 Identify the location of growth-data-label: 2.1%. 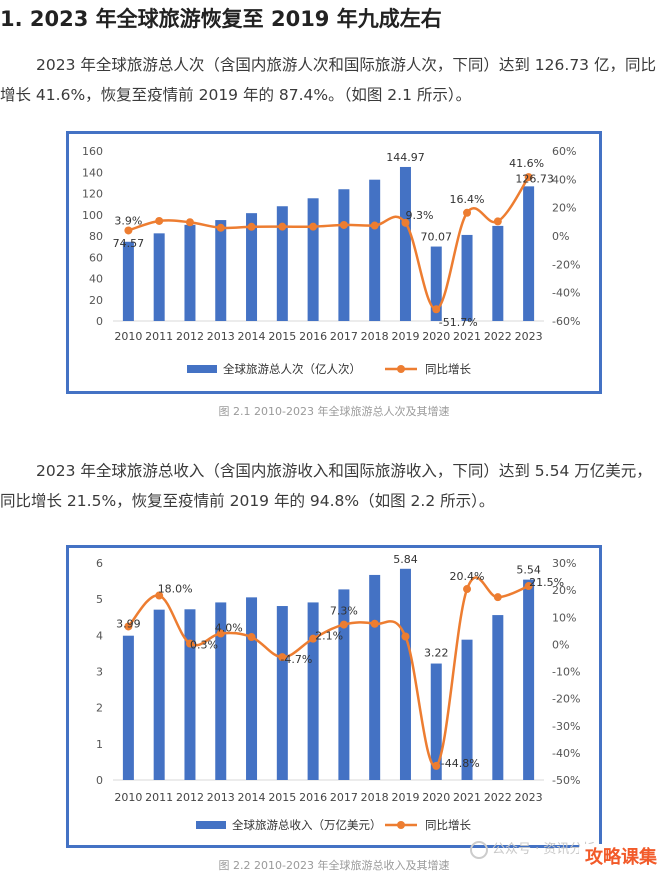
(329, 636).